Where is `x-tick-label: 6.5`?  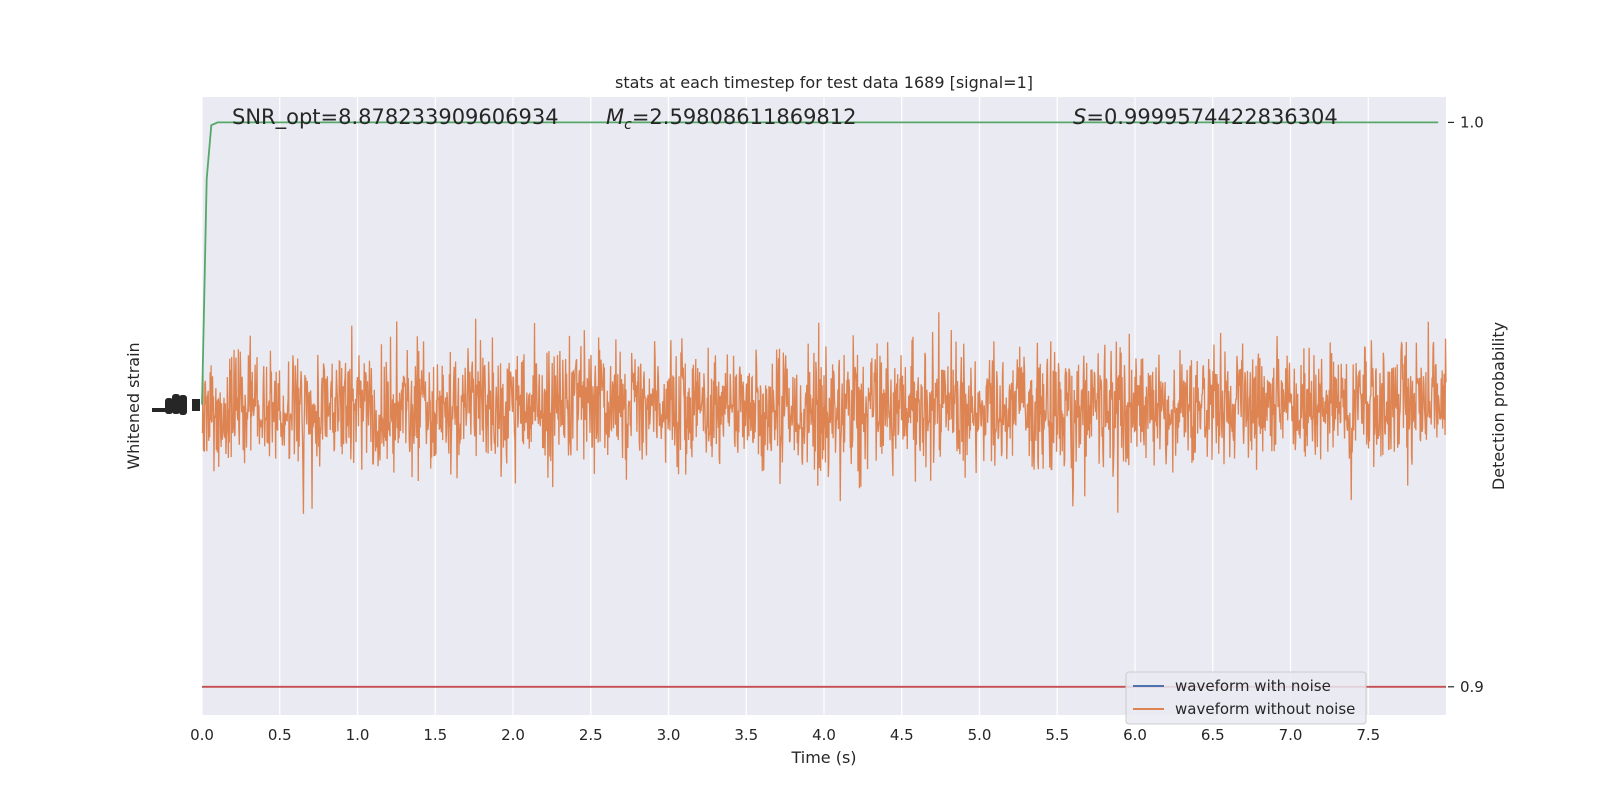 x-tick-label: 6.5 is located at coordinates (1213, 735).